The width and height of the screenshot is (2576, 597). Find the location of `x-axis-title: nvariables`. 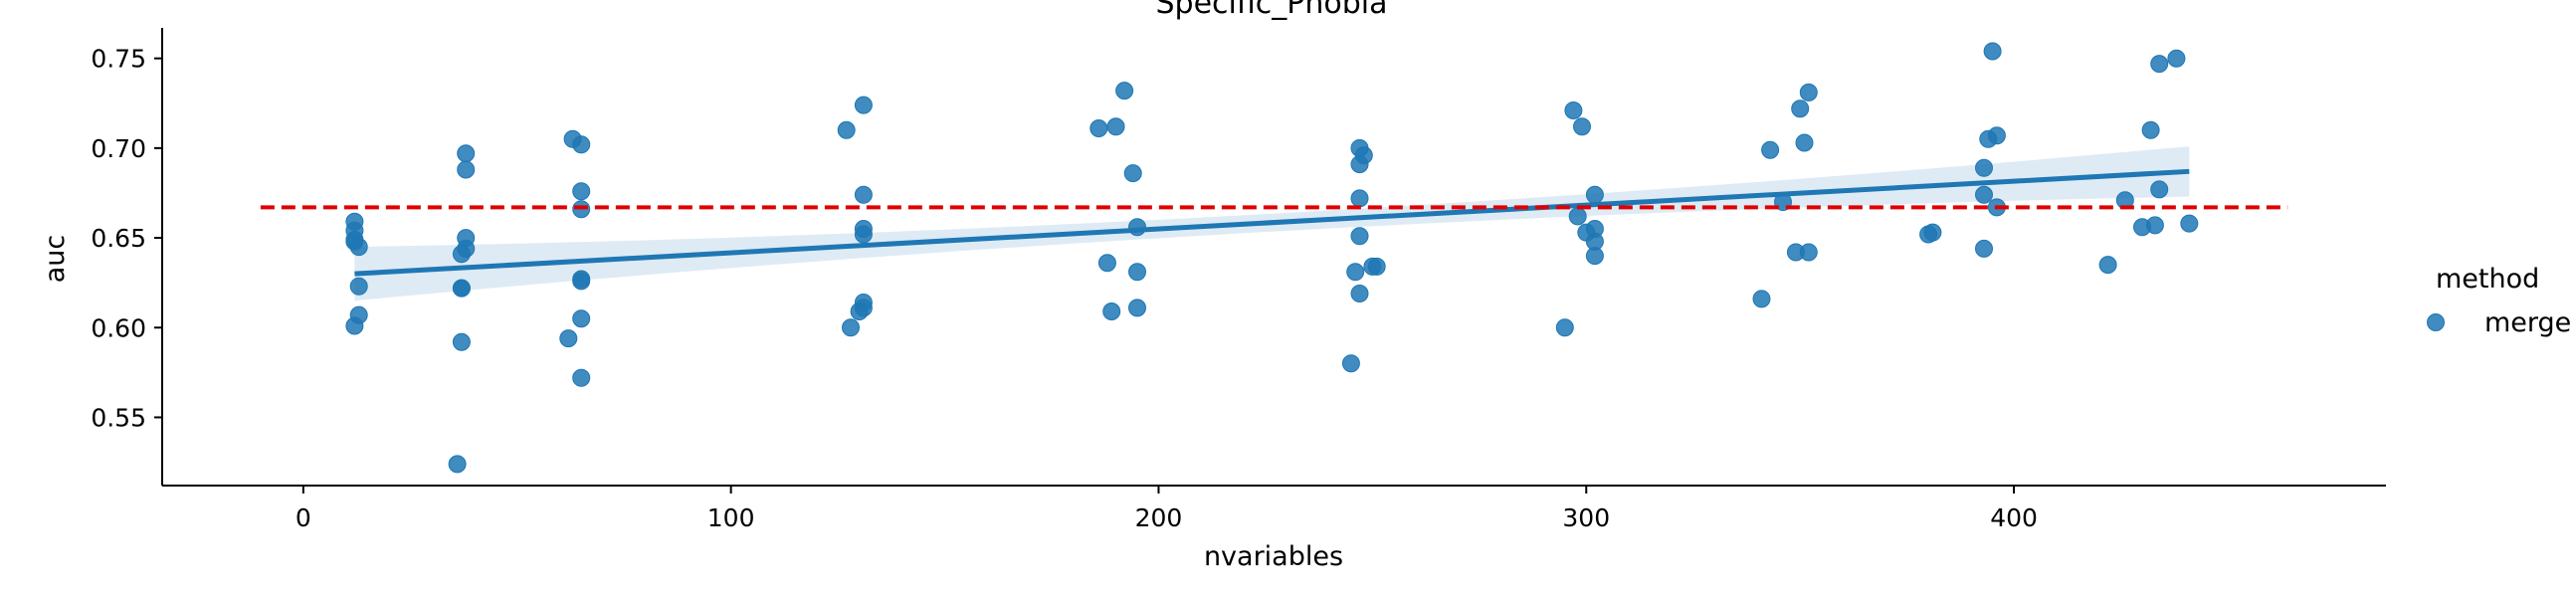

x-axis-title: nvariables is located at coordinates (1273, 556).